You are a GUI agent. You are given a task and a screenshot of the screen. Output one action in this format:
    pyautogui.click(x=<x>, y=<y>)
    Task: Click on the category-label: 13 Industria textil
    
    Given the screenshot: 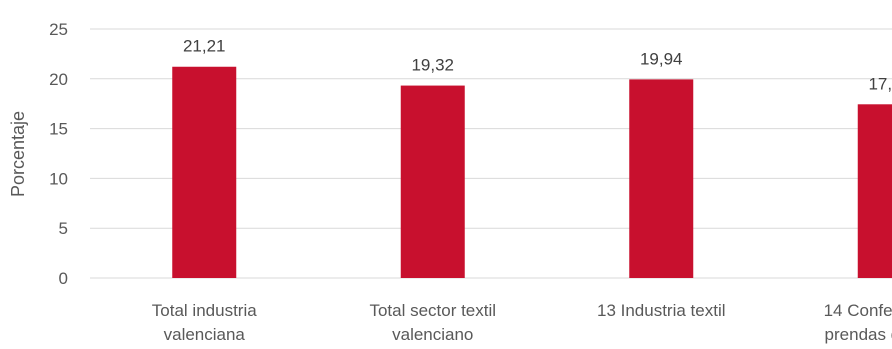 What is the action you would take?
    pyautogui.click(x=661, y=310)
    